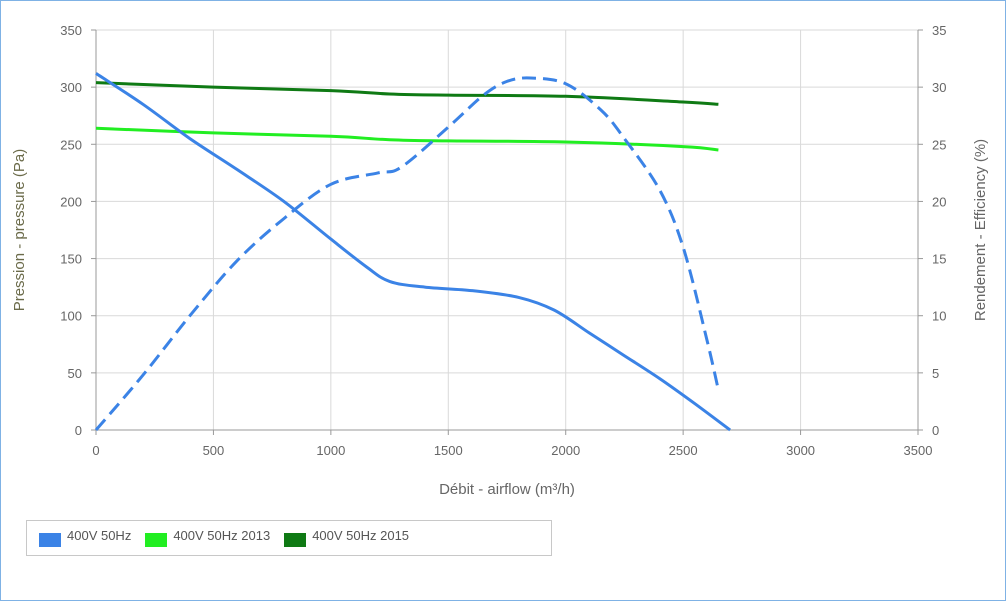 This screenshot has height=601, width=1006. I want to click on legend-item-series-2: 400V 50Hz 2013, so click(208, 537).